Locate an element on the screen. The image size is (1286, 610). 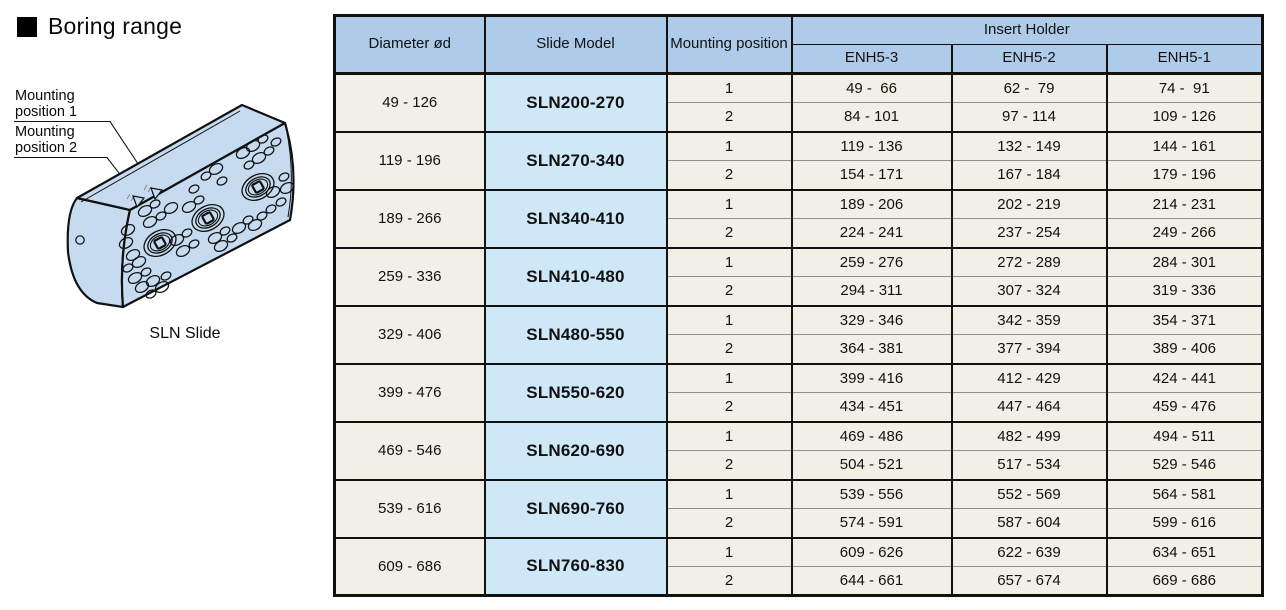
table-row: 2 574 - 591 587 - 604 599 - 616 is located at coordinates (799, 523).